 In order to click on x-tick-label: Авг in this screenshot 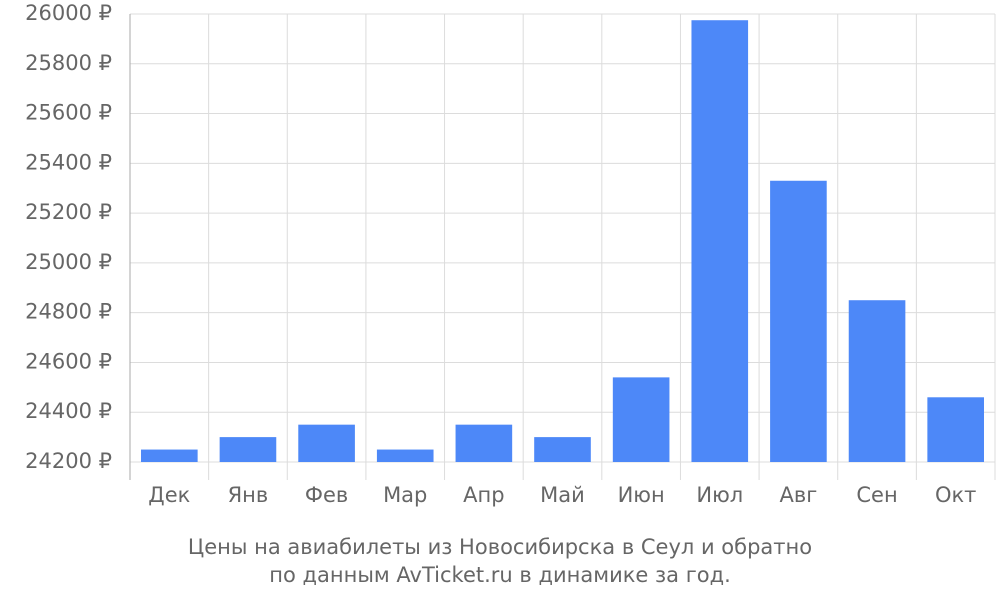, I will do `click(799, 495)`.